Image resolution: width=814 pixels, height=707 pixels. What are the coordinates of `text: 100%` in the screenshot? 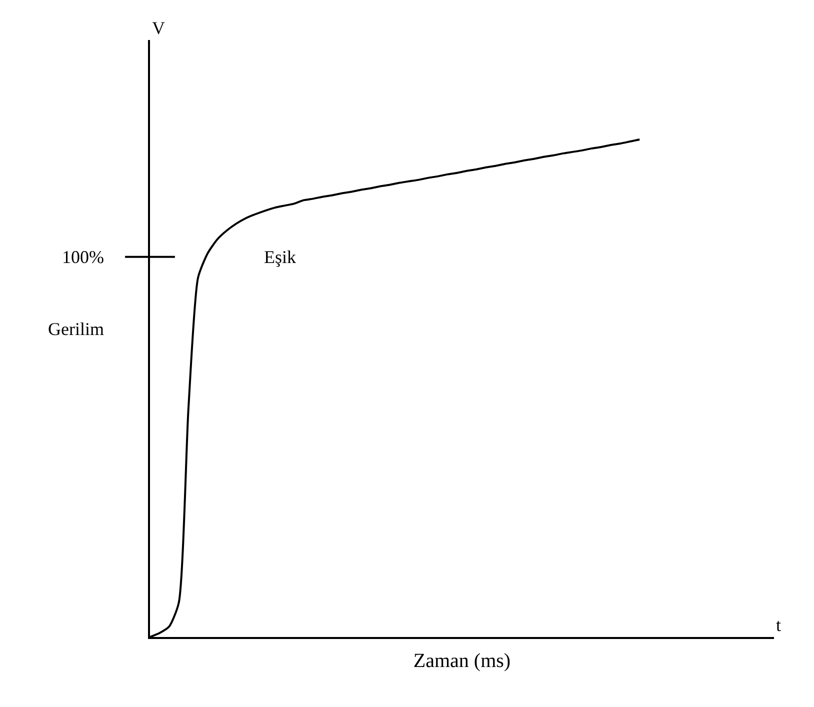 It's located at (83, 257).